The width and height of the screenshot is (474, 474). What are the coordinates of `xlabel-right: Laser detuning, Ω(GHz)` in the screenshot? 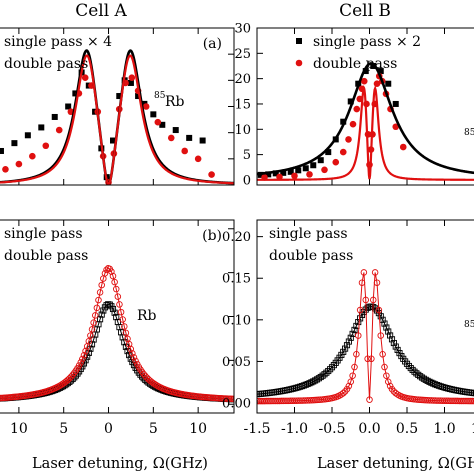 It's located at (395, 464).